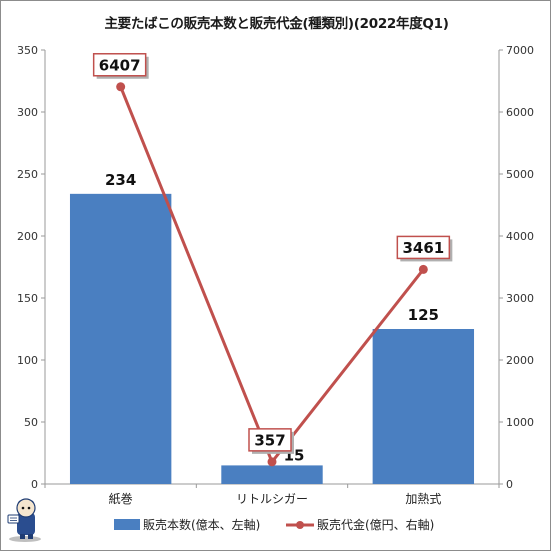 This screenshot has width=551, height=551. I want to click on x-category-label: リトルシガー, so click(272, 499).